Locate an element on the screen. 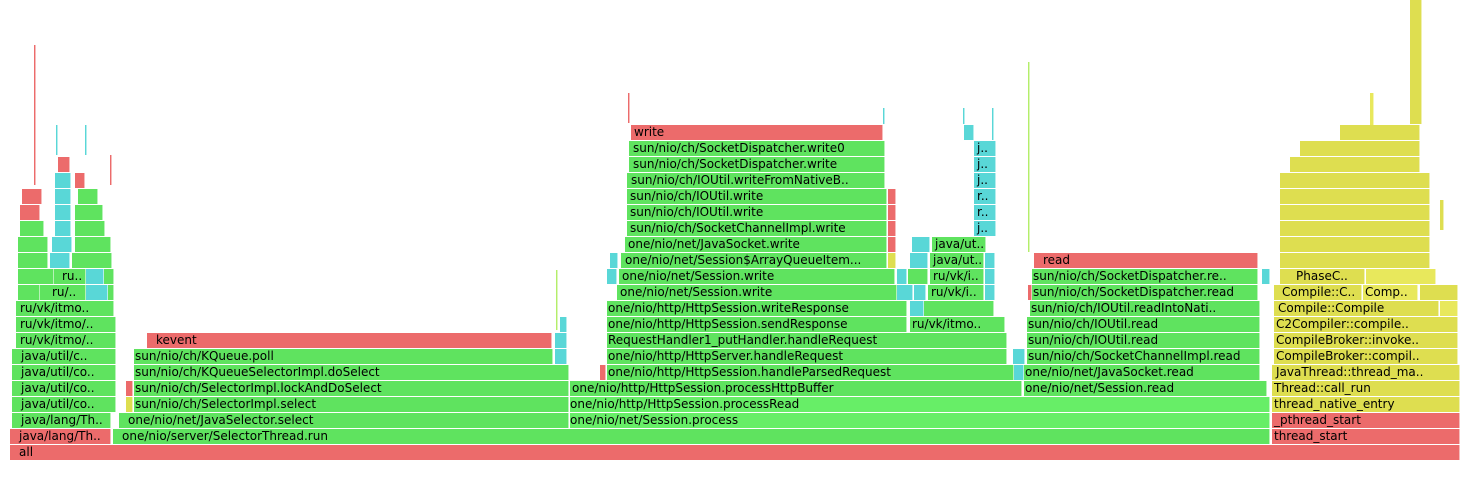  frame-session-read: one/nio/net/Session.read is located at coordinates (1145, 388).